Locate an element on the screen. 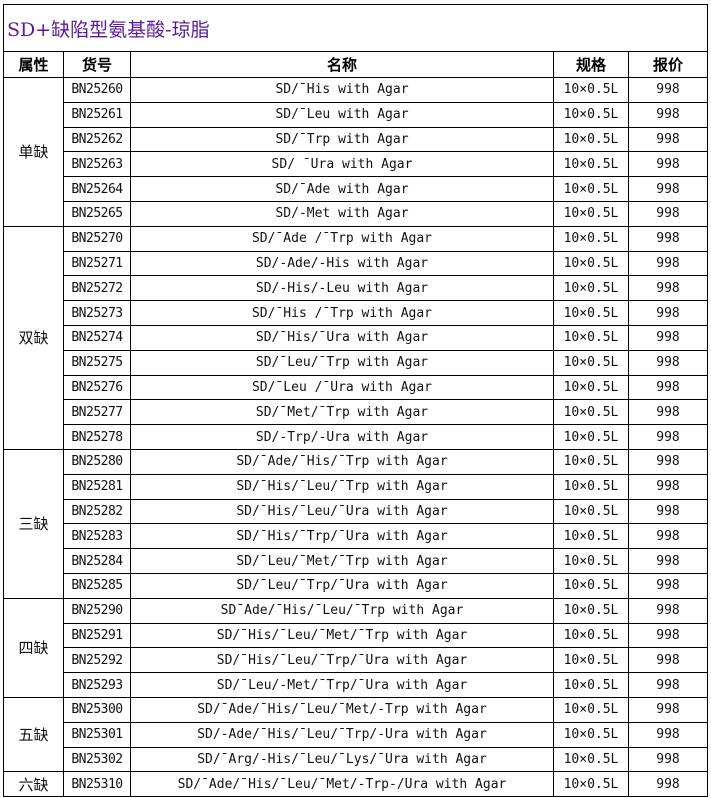 This screenshot has width=711, height=798. name-cell: SD/ˉHis /ˉTrp with Agar is located at coordinates (342, 313).